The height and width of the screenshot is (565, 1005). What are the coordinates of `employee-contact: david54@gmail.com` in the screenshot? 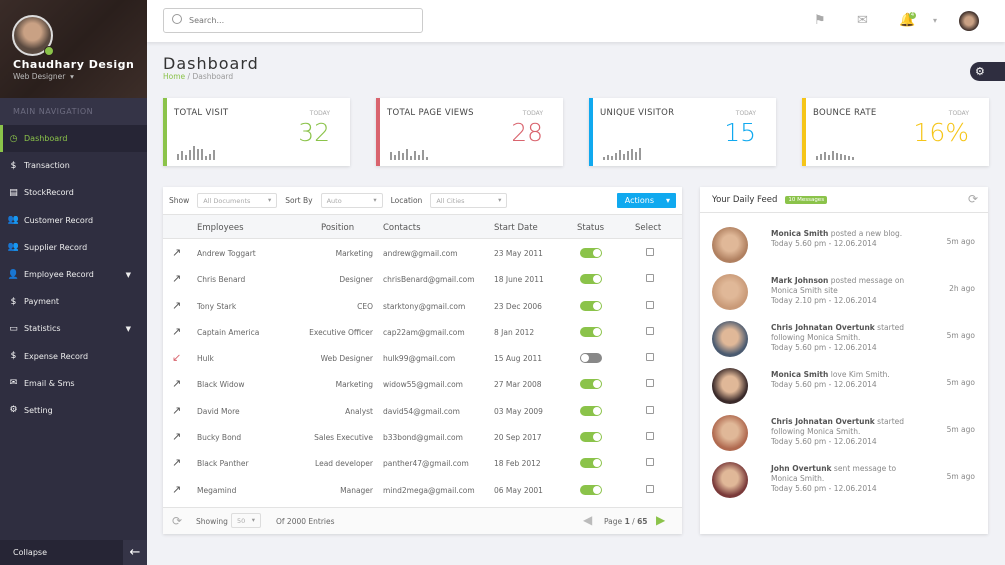 It's located at (421, 411).